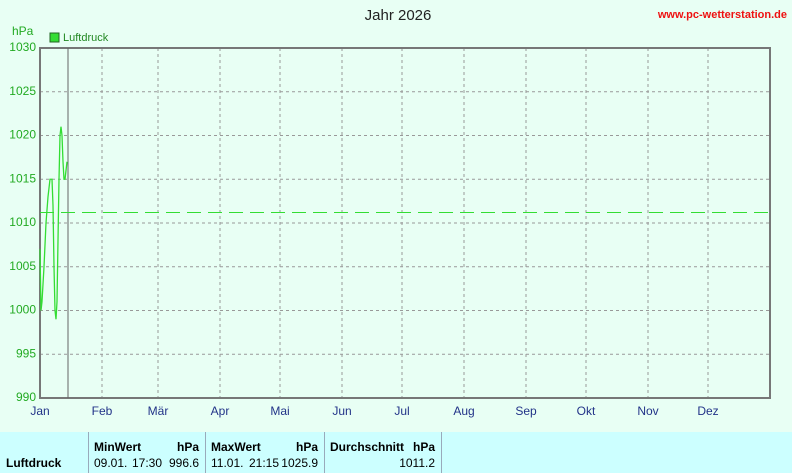 Image resolution: width=792 pixels, height=473 pixels. What do you see at coordinates (187, 447) in the screenshot?
I see `min-unit: hPa` at bounding box center [187, 447].